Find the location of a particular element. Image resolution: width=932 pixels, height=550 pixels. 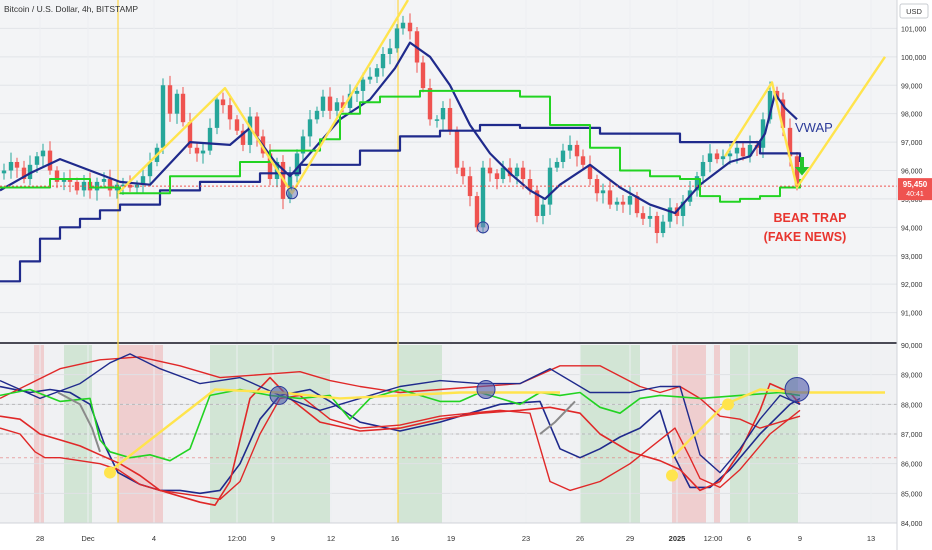

time-axis-bg is located at coordinates (448, 536).